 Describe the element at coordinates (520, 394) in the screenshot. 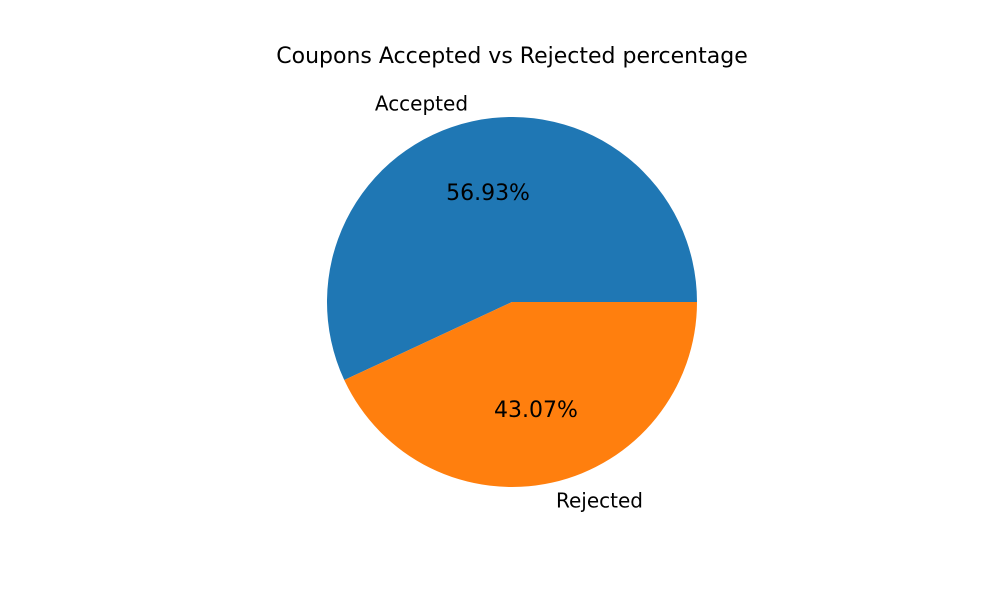

I see `pie-slice-rejected` at that location.